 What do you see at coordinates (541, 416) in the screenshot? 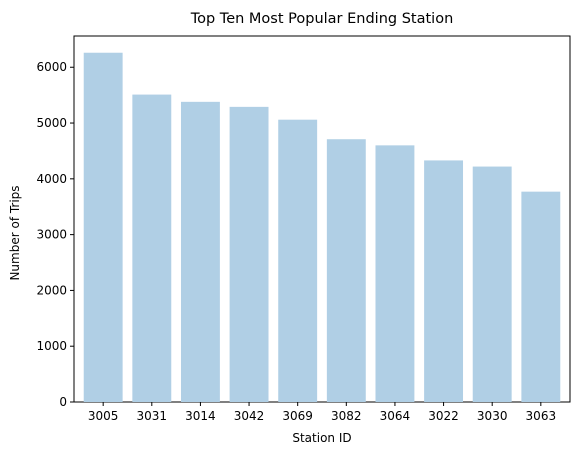
I see `x-tick-label: 3063` at bounding box center [541, 416].